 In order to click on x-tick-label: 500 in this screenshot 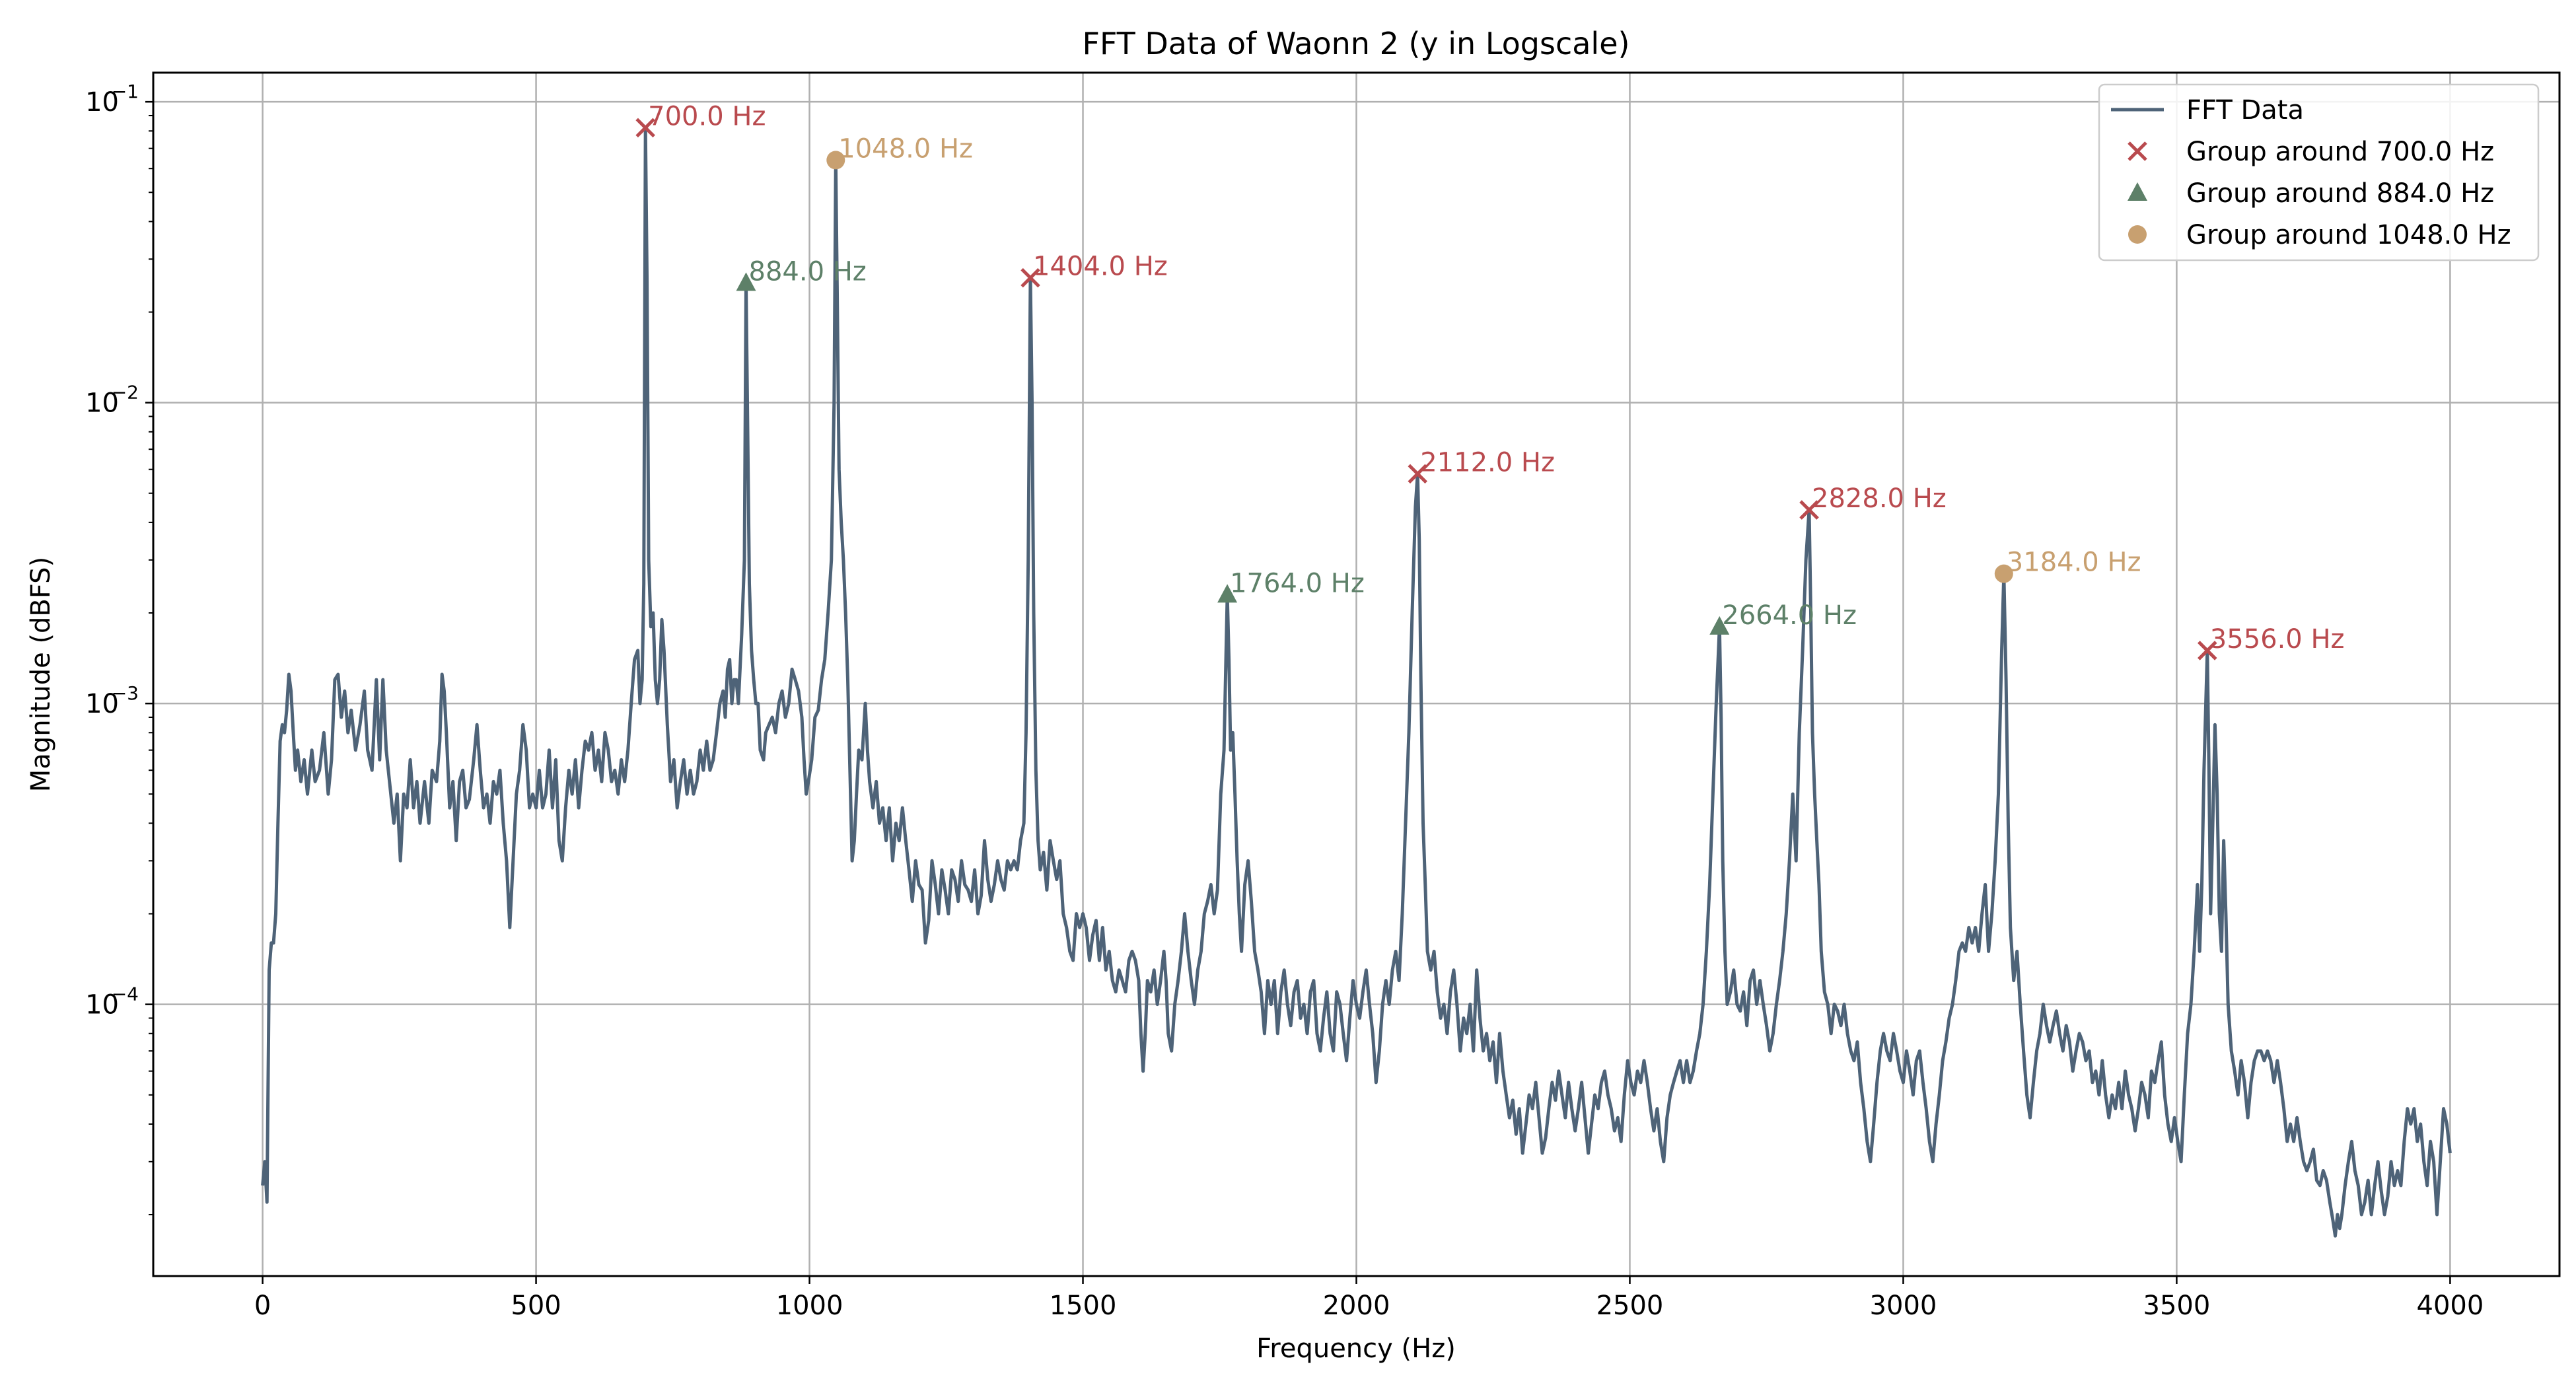, I will do `click(536, 1306)`.